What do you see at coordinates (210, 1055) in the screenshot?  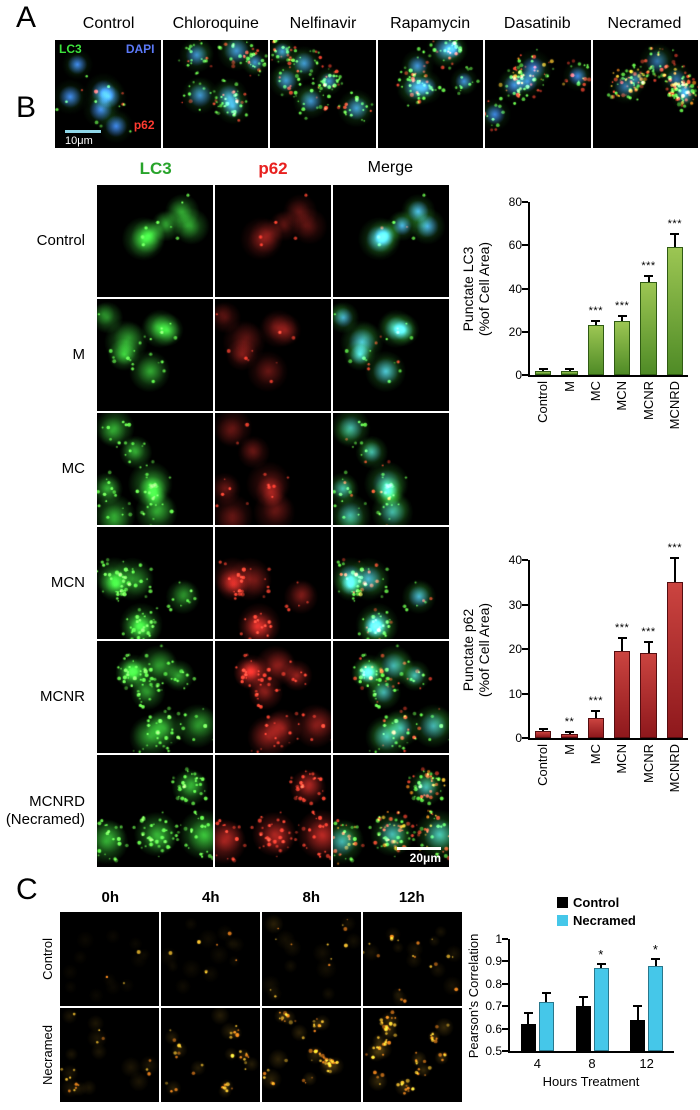 I see `micrograph-c-necramed-4h` at bounding box center [210, 1055].